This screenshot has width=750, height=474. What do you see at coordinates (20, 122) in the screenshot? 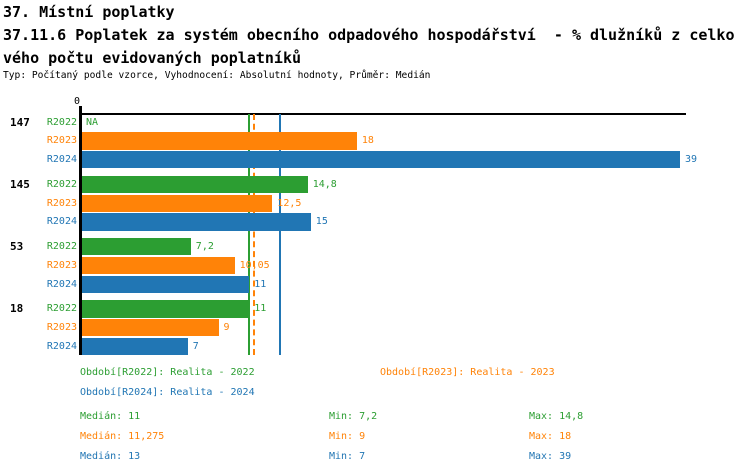
I see `group-label: 147` at bounding box center [20, 122].